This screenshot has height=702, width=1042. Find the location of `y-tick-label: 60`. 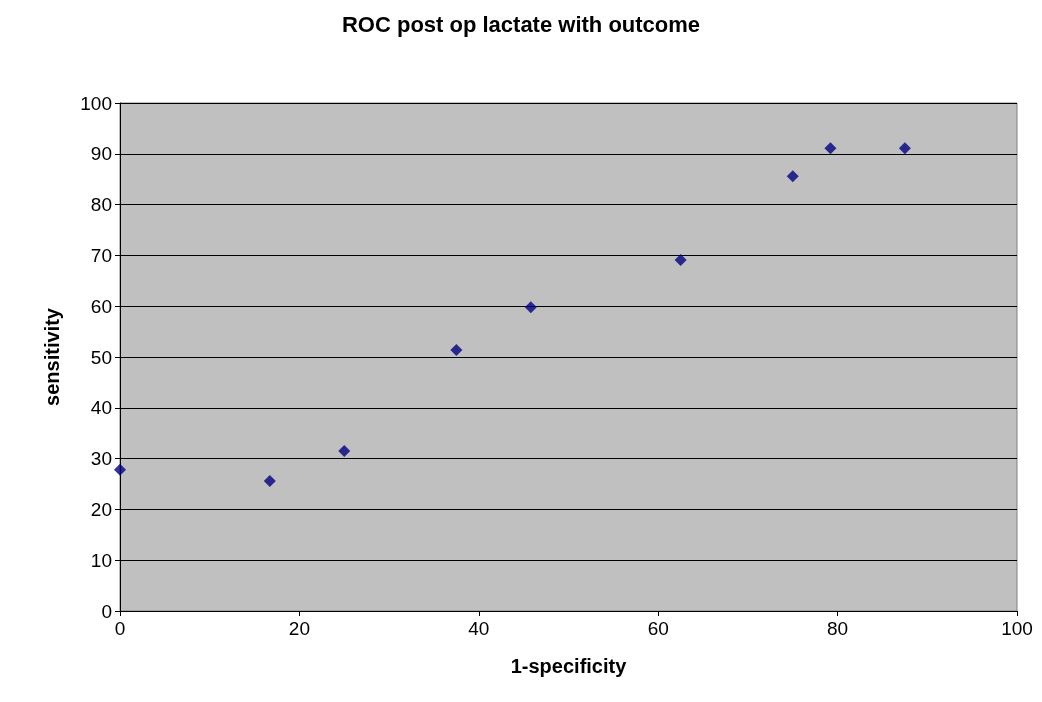

y-tick-label: 60 is located at coordinates (101, 306).